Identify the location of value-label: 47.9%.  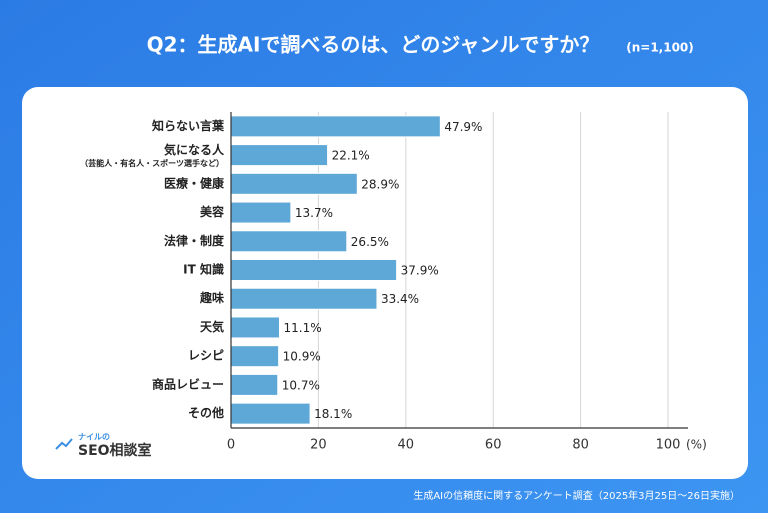
(463, 127).